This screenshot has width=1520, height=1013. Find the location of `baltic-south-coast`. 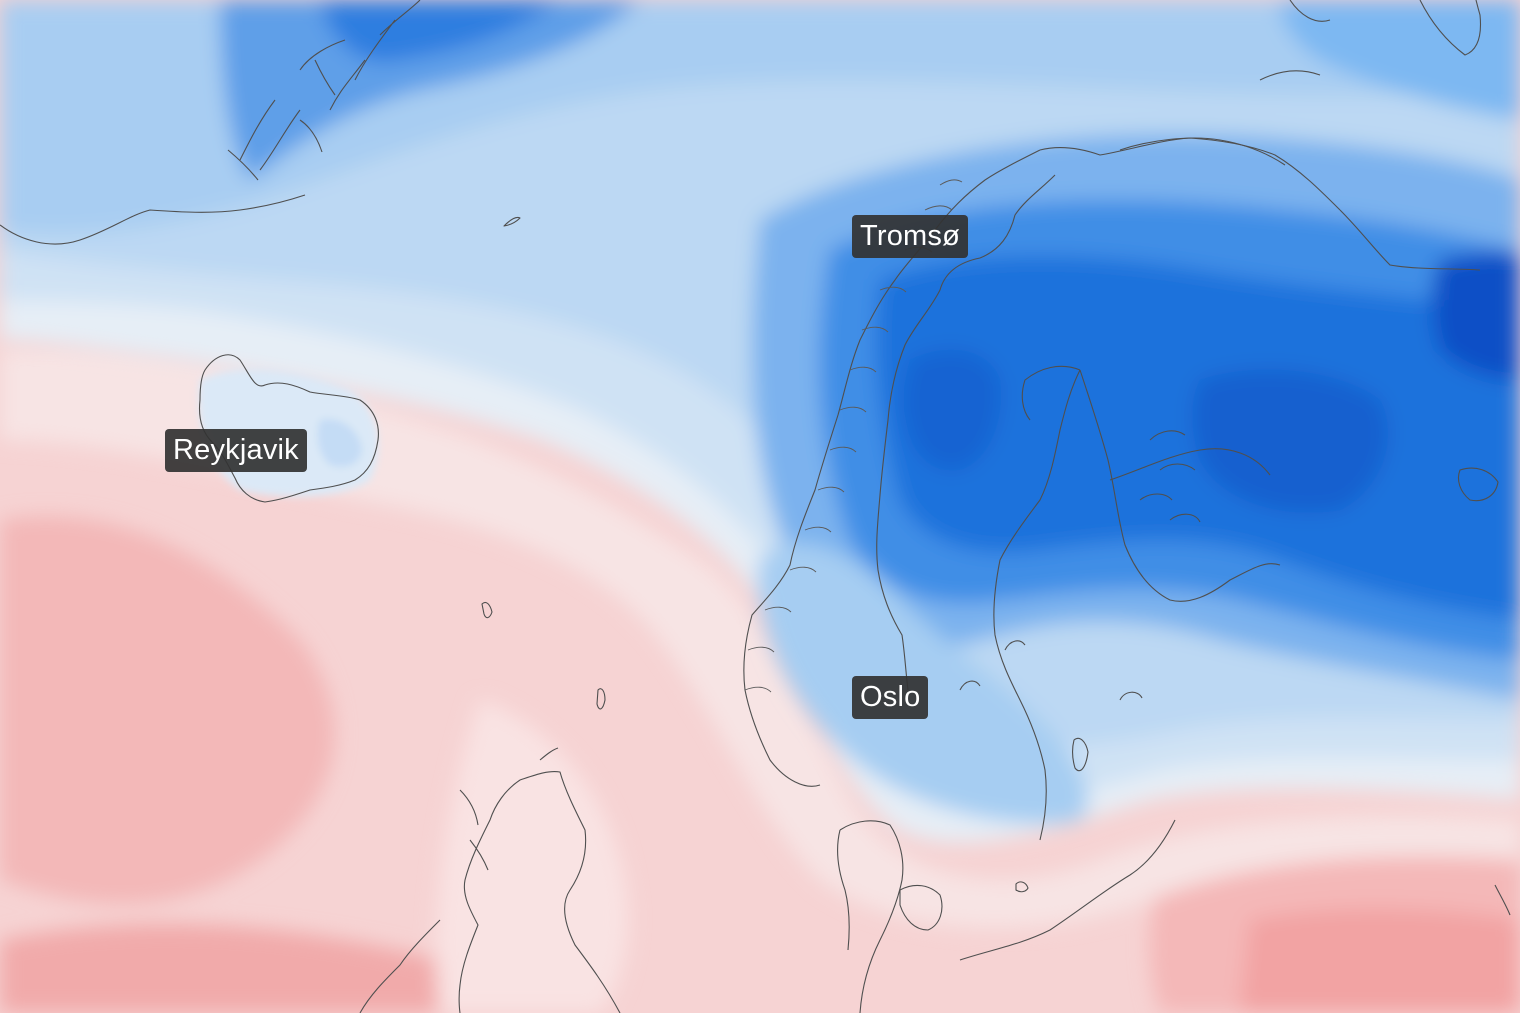

baltic-south-coast is located at coordinates (1067, 890).